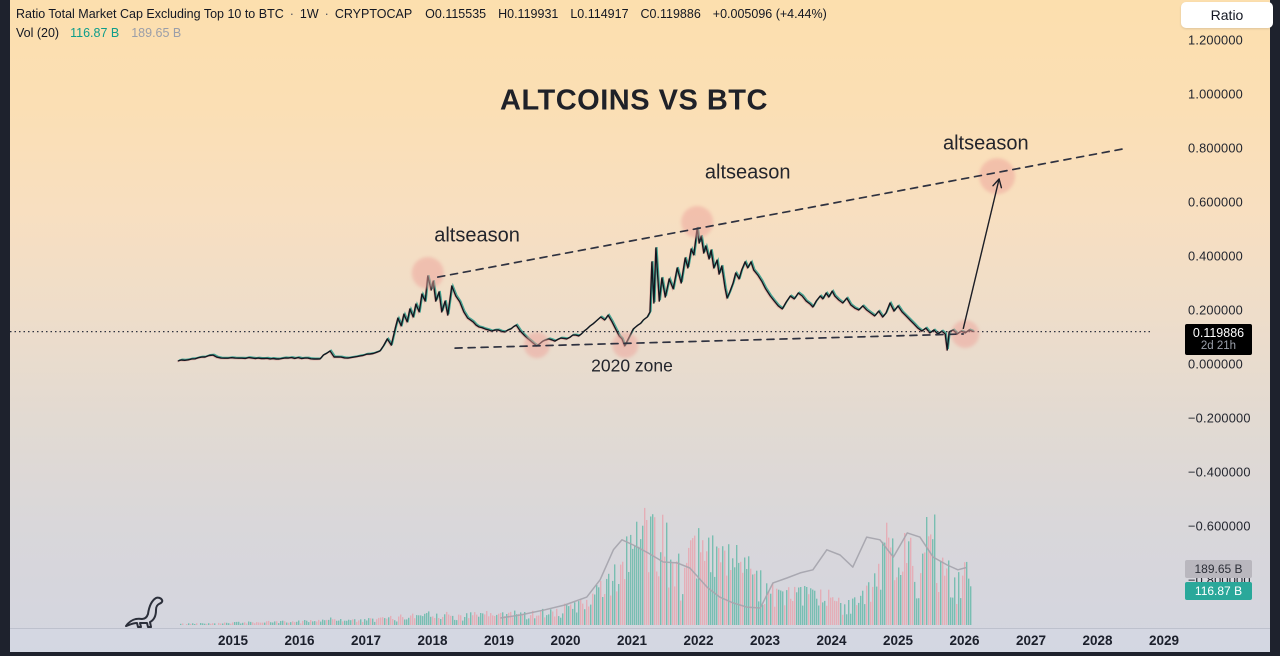 The image size is (1280, 656). I want to click on price-tick-label: 0.000000, so click(1215, 364).